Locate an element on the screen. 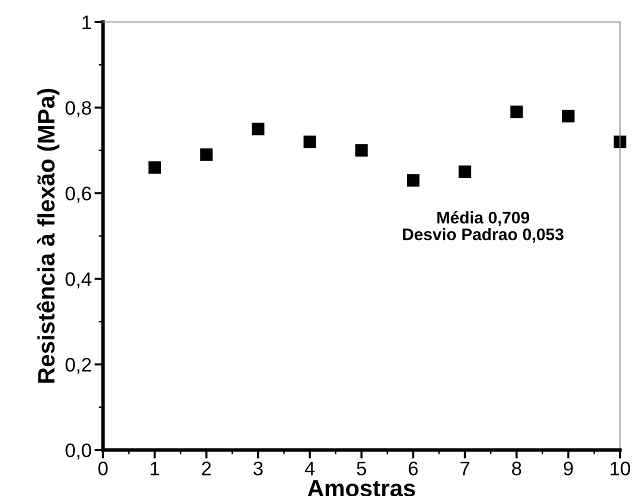 The height and width of the screenshot is (496, 638). x-tick-label: 5 is located at coordinates (361, 469).